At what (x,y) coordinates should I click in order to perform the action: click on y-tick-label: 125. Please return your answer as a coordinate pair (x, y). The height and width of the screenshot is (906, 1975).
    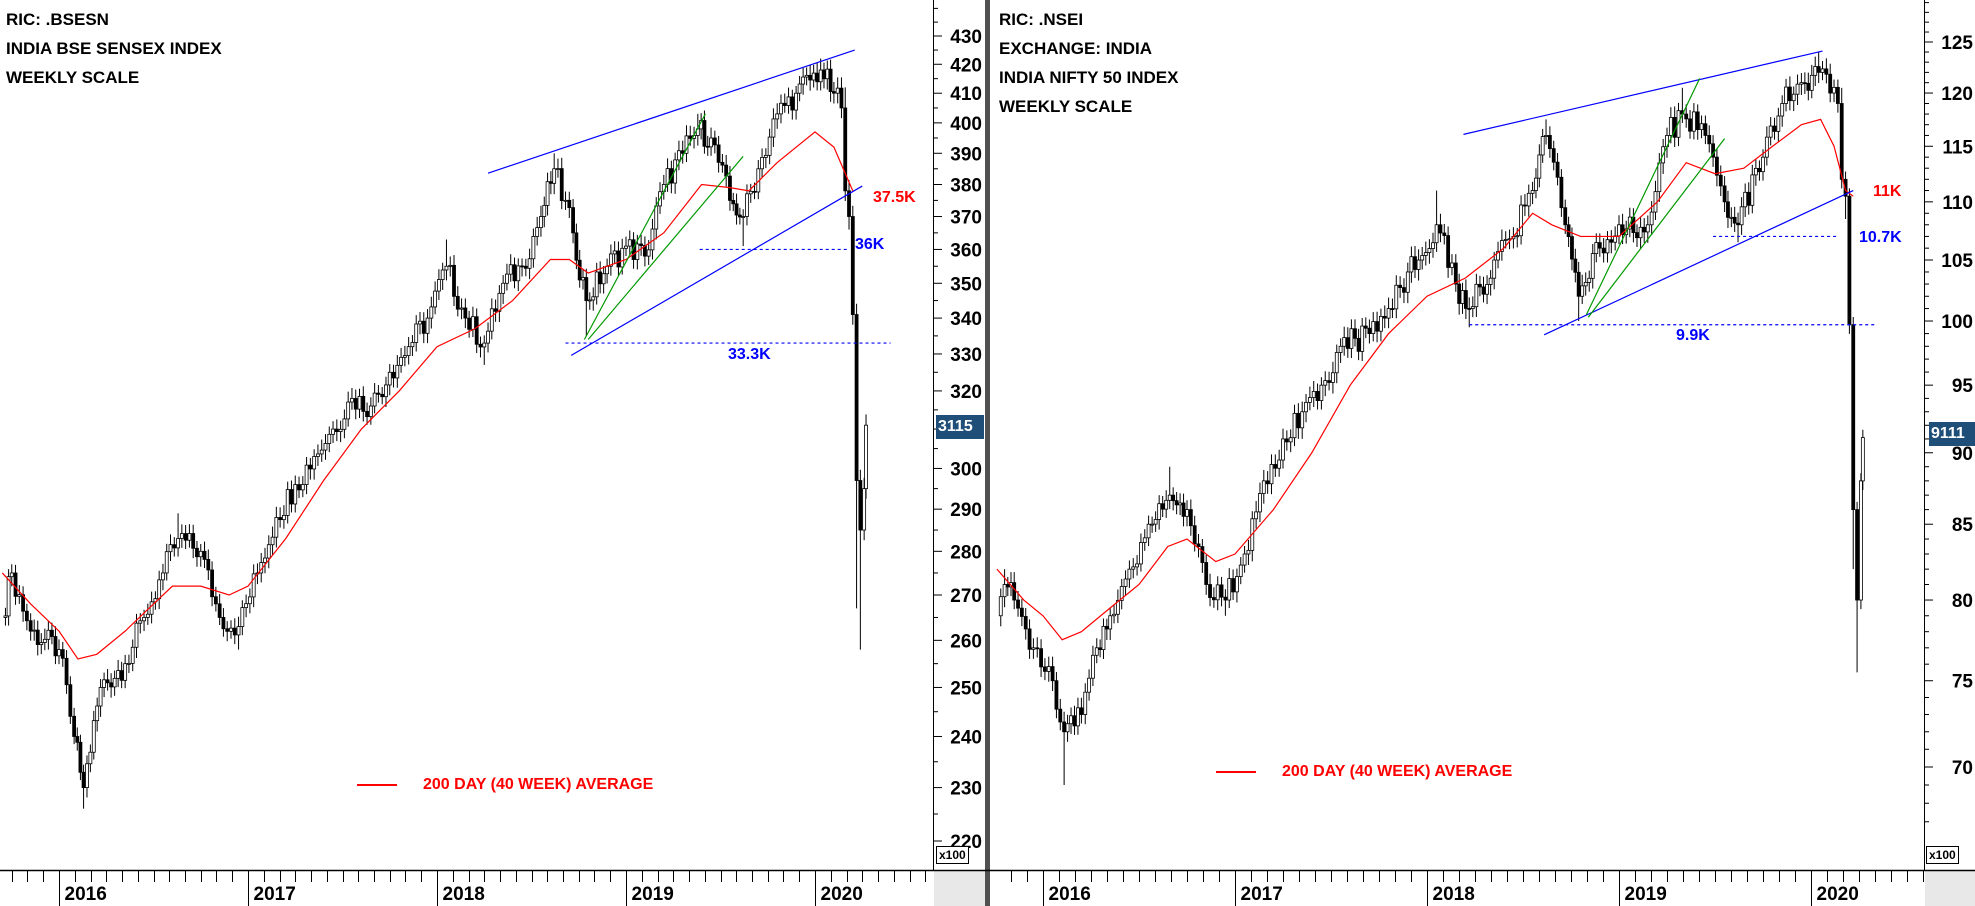
    Looking at the image, I should click on (1957, 43).